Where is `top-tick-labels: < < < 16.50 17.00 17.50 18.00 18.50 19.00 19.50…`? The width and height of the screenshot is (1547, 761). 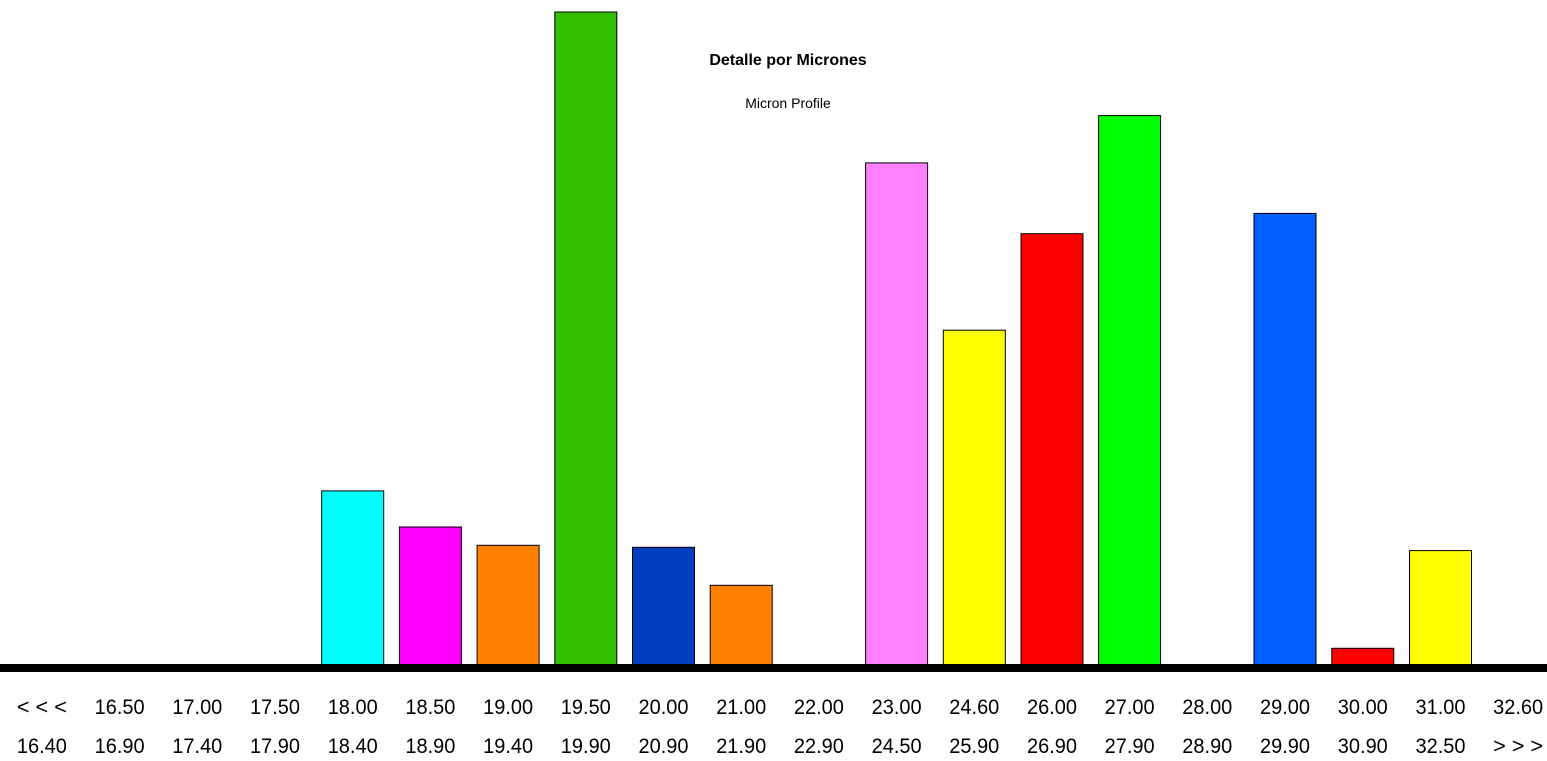
top-tick-labels: < < < 16.50 17.00 17.50 18.00 18.50 19.00 19.50… is located at coordinates (780, 707).